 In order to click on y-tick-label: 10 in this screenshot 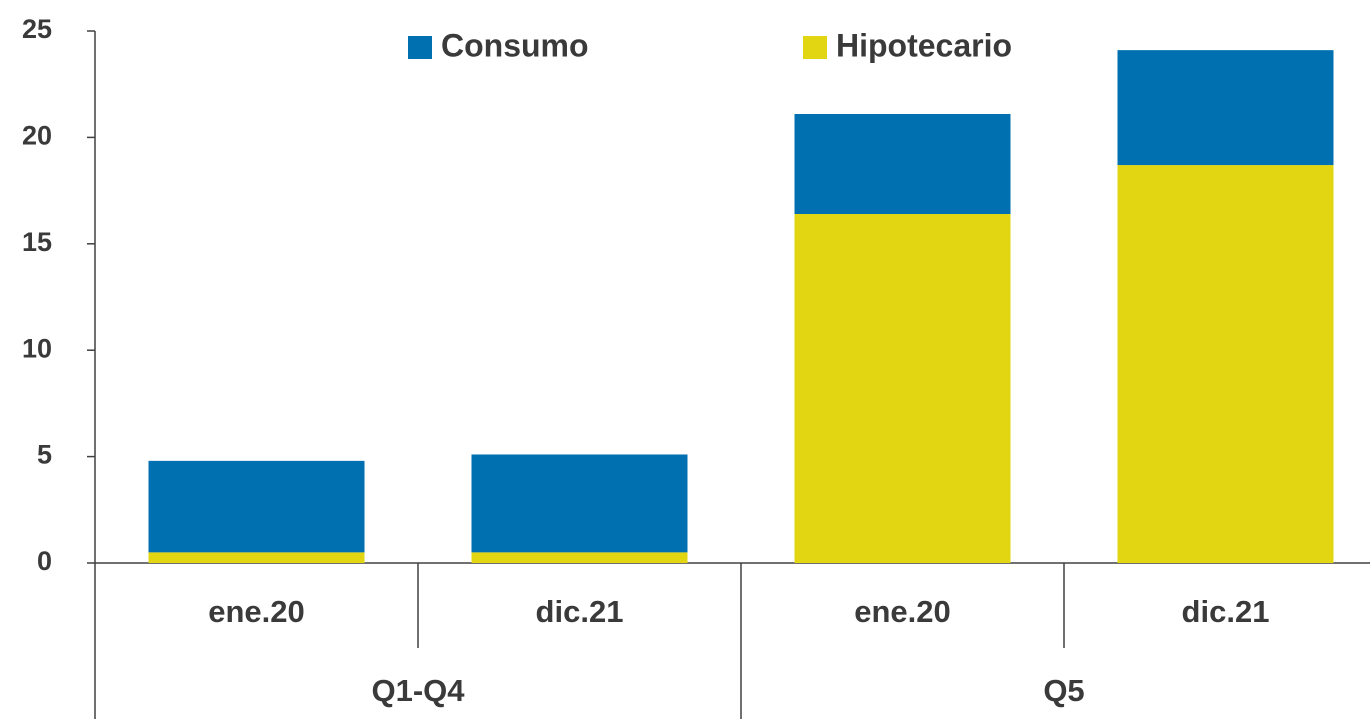, I will do `click(37, 348)`.